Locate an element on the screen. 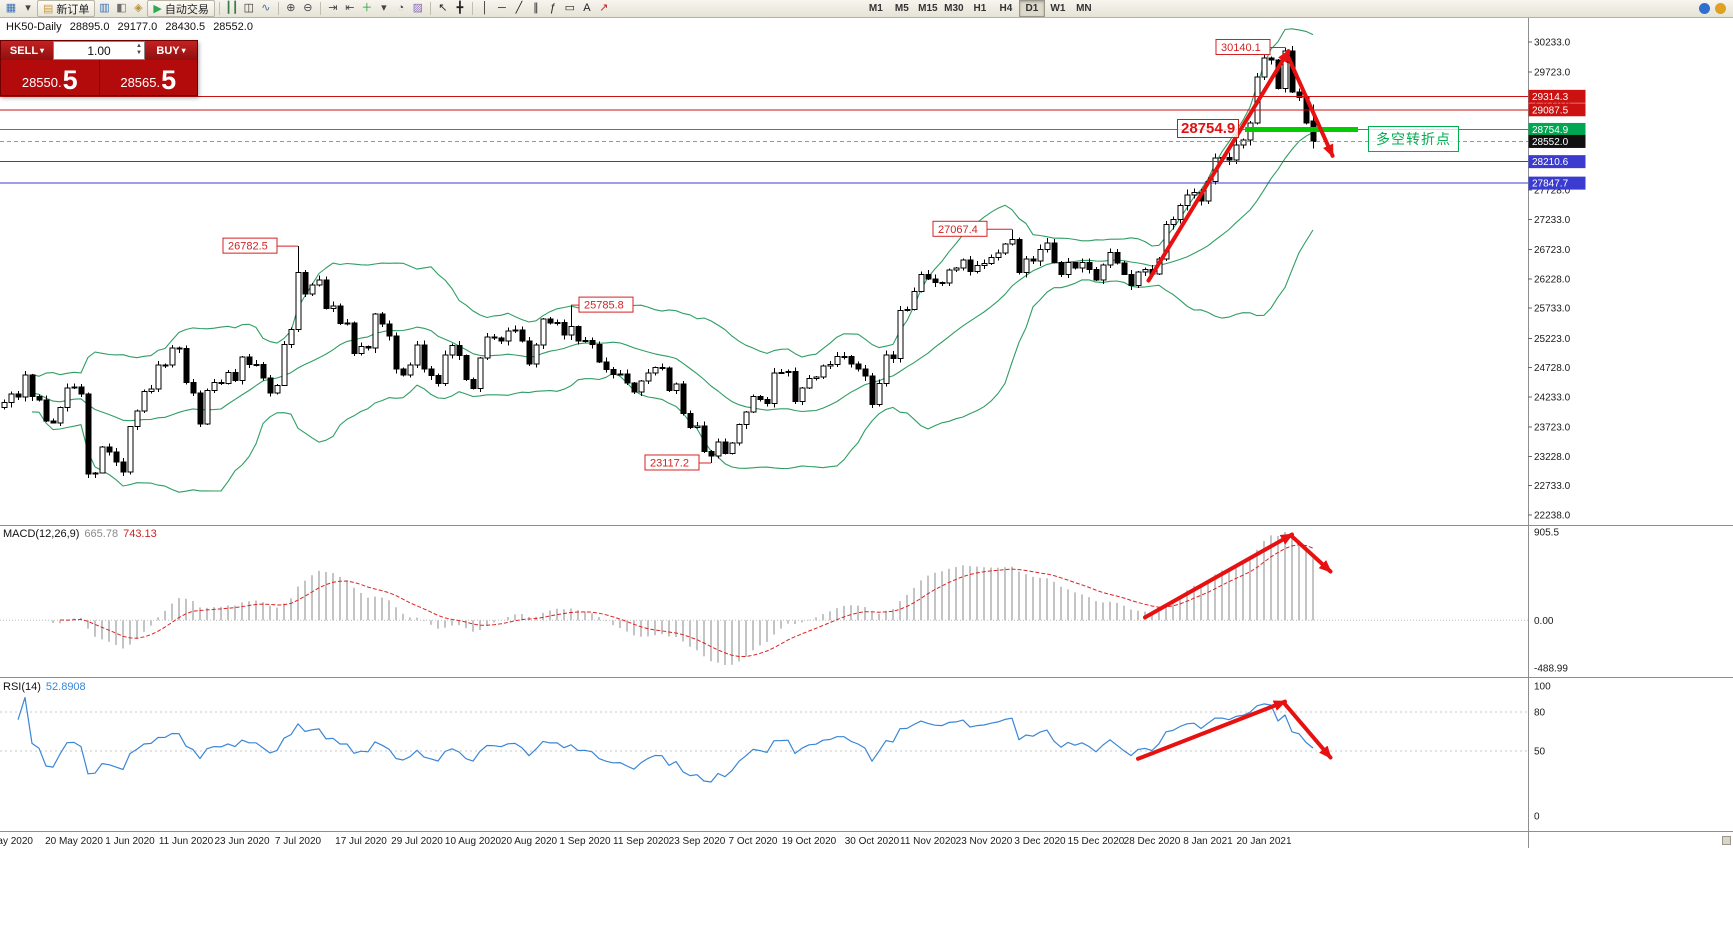 This screenshot has height=944, width=1733. buy-button: BUY ▾ is located at coordinates (171, 50).